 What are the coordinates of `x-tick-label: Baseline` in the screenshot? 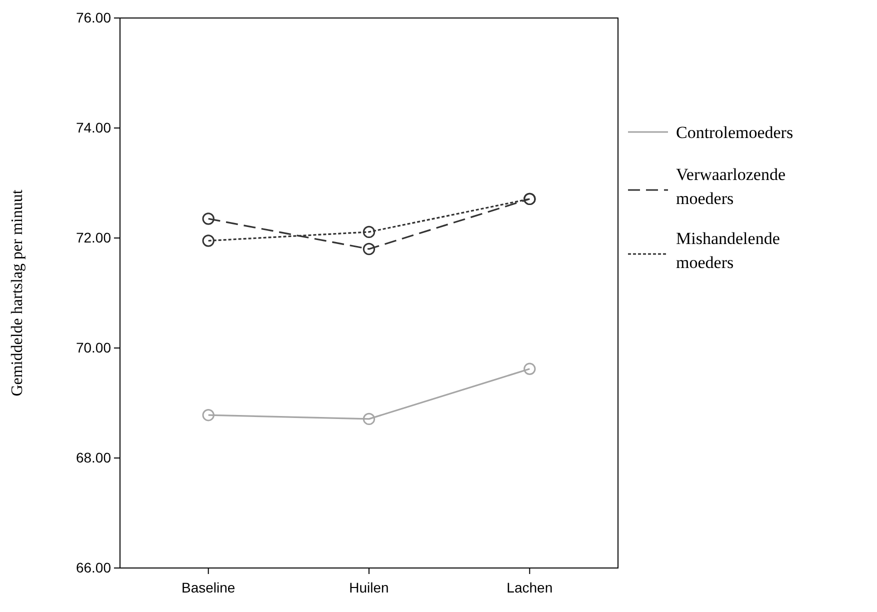 It's located at (209, 587).